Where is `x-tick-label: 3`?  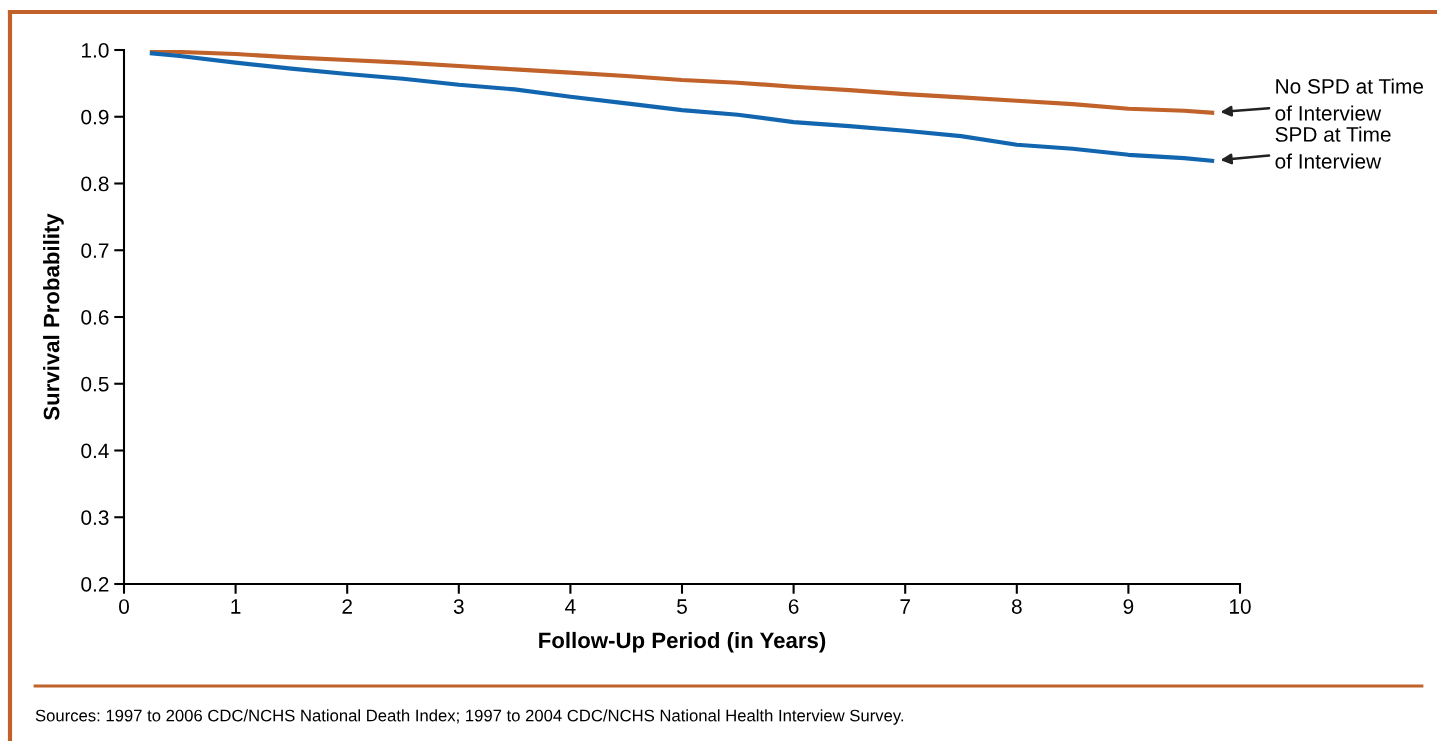
x-tick-label: 3 is located at coordinates (458, 606).